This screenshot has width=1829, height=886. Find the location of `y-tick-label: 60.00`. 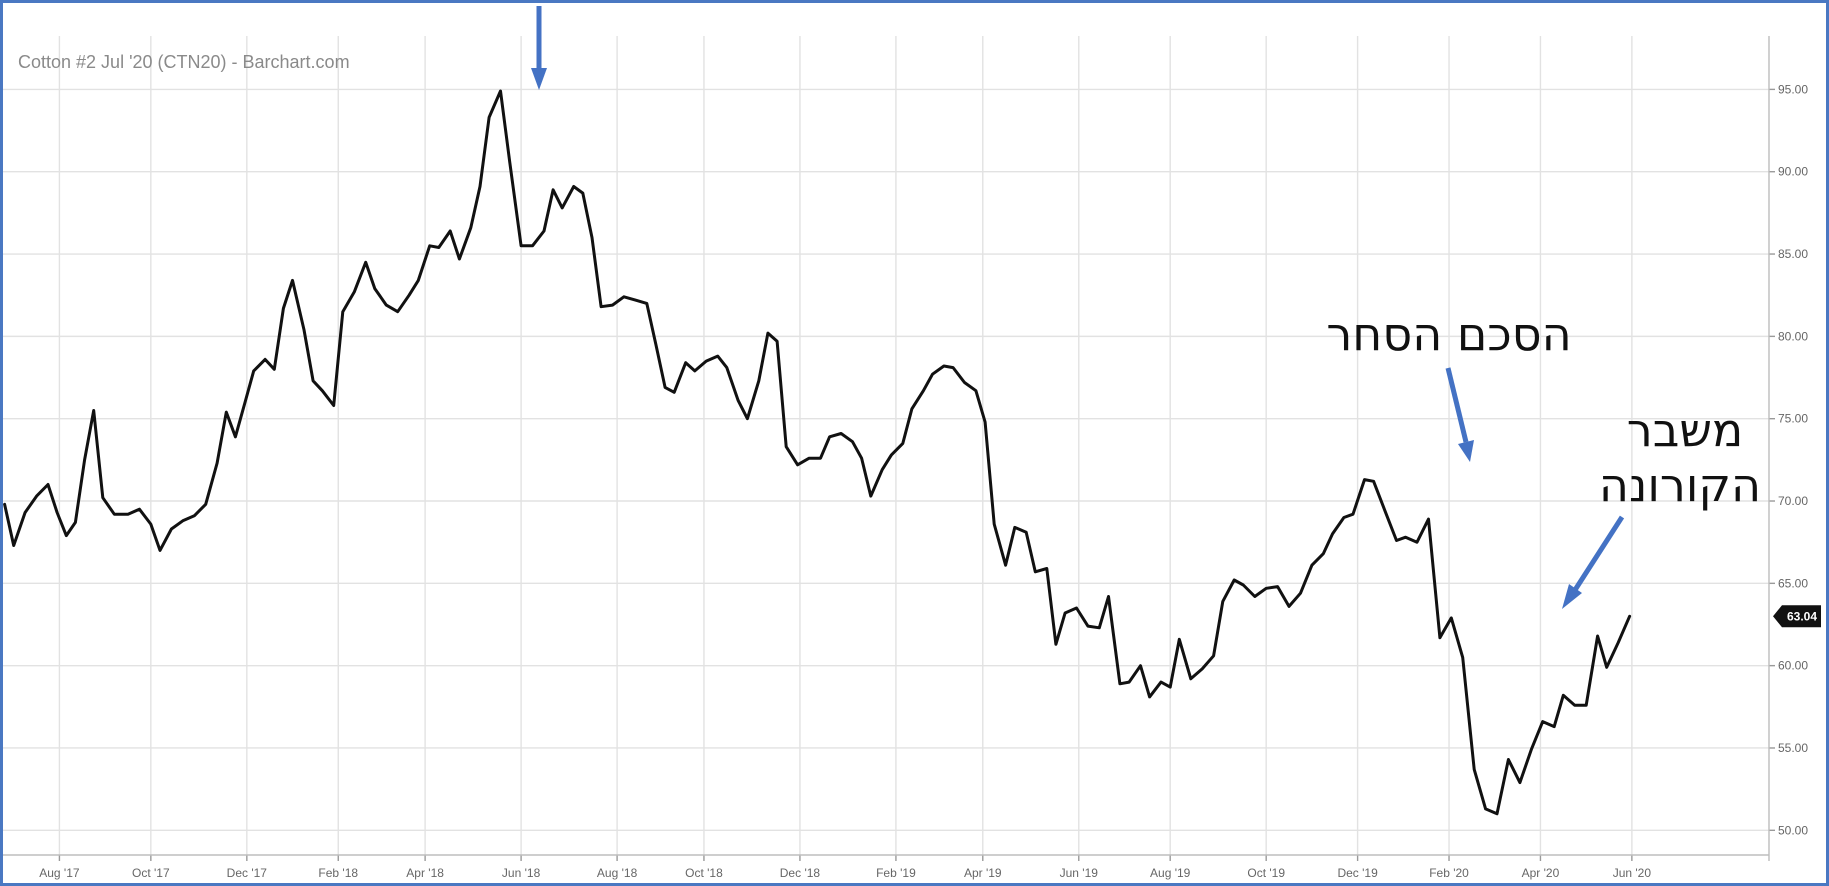

y-tick-label: 60.00 is located at coordinates (1793, 666).